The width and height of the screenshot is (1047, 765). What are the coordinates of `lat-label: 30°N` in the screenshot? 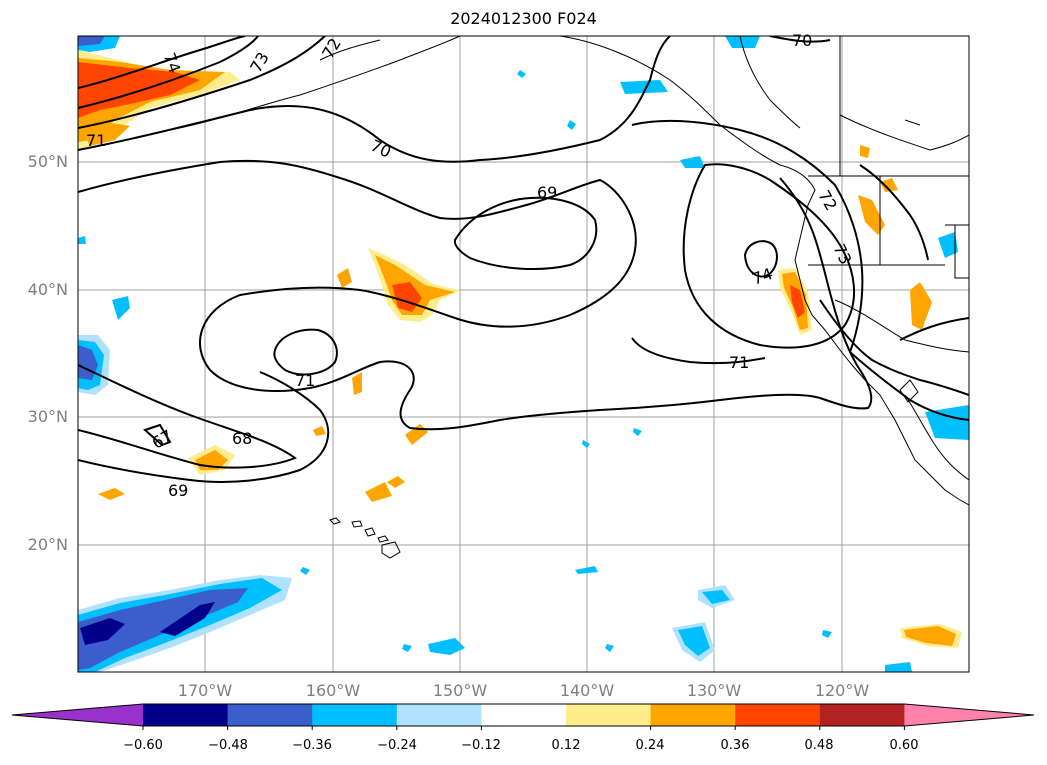 It's located at (47, 416).